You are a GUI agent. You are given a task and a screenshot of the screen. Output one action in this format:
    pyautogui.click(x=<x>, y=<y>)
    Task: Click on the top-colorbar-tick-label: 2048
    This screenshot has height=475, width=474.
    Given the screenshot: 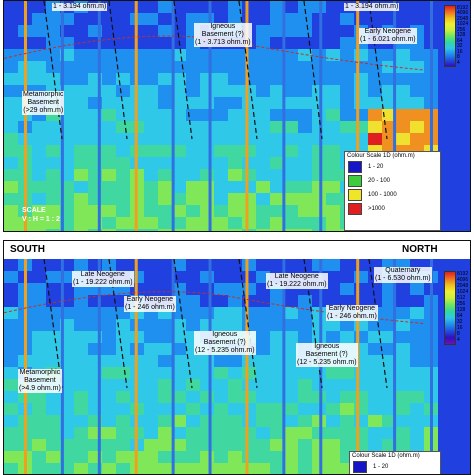 What is the action you would take?
    pyautogui.click(x=463, y=18)
    